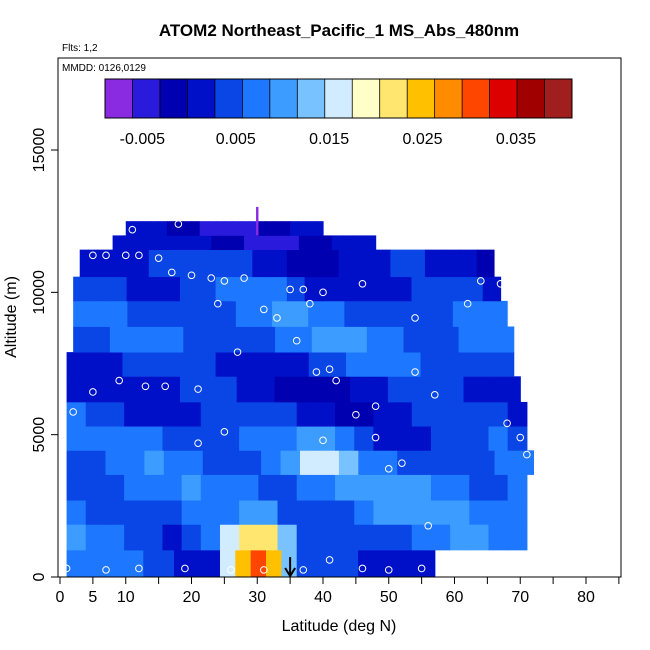 The image size is (650, 650). I want to click on colorbar-tick-label: 0.025, so click(423, 139).